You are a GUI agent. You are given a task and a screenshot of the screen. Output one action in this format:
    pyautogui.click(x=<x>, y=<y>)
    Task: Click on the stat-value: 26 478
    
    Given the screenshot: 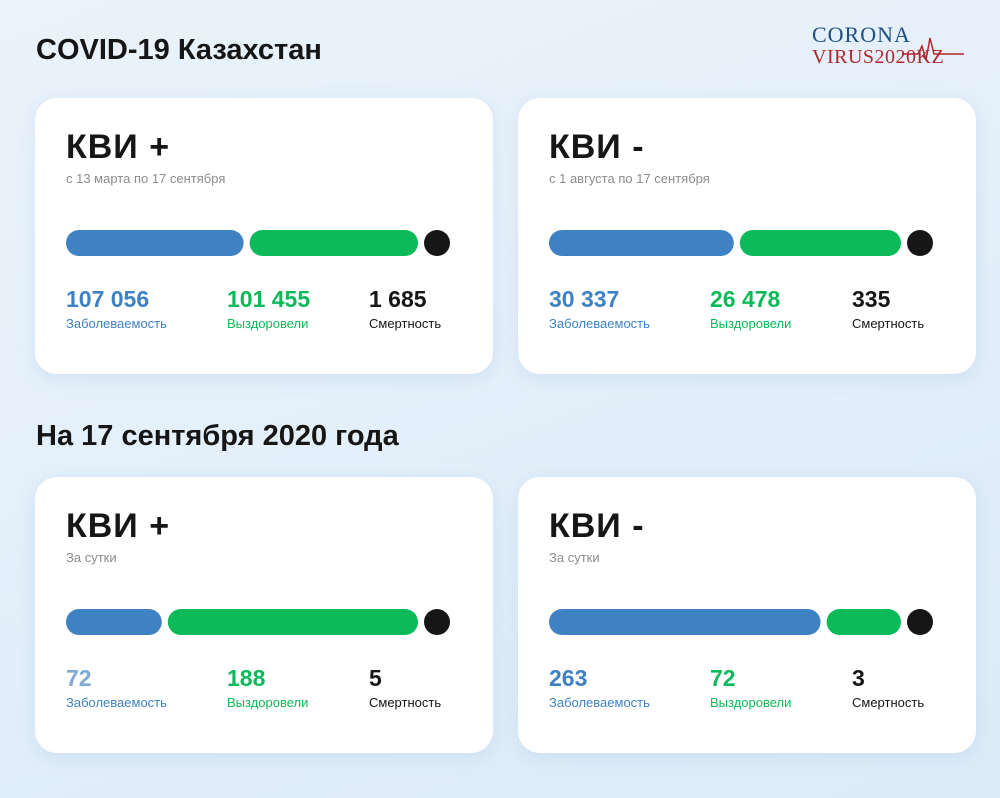 What is the action you would take?
    pyautogui.click(x=745, y=299)
    